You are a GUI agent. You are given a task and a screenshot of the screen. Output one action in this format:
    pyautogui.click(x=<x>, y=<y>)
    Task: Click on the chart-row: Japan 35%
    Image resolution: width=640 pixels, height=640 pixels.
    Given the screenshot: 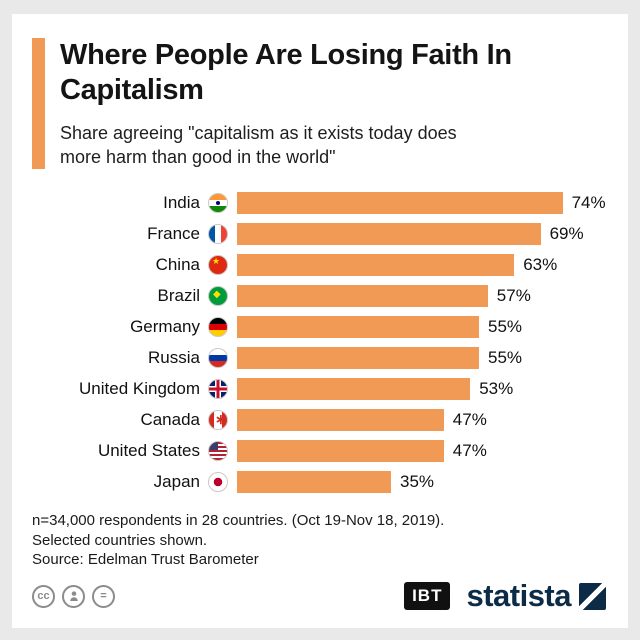 What is the action you would take?
    pyautogui.click(x=319, y=481)
    